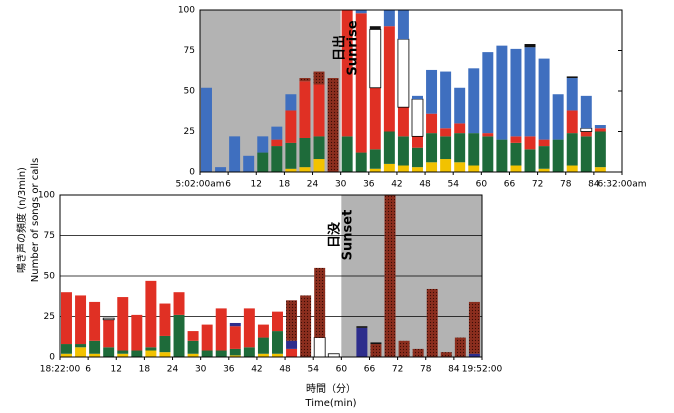 This screenshot has width=674, height=413. Describe the element at coordinates (622, 185) in the screenshot. I see `x-tick-label: 6:32:00am` at that location.